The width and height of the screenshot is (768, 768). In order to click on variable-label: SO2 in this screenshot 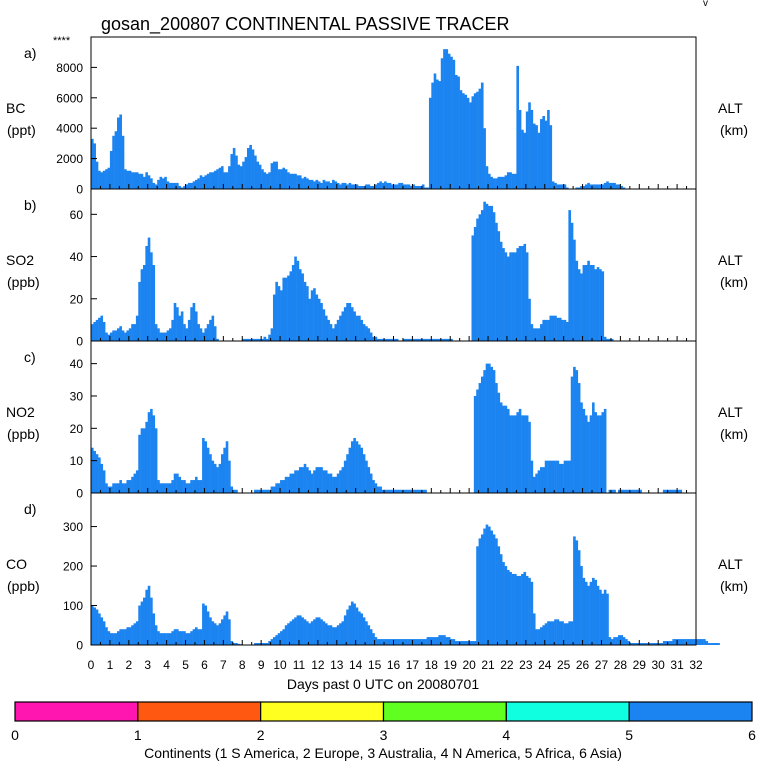, I will do `click(20, 260)`.